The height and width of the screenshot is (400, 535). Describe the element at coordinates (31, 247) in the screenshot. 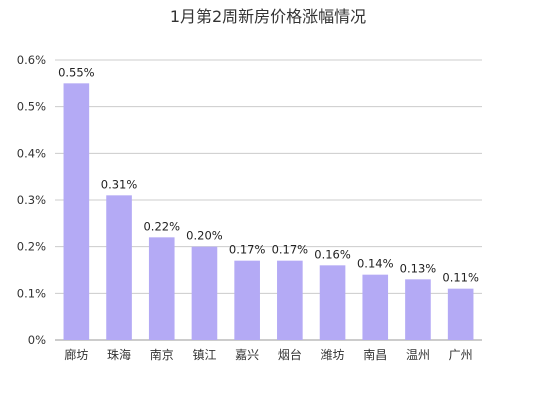

I see `y-tick-label: 0.2%` at that location.